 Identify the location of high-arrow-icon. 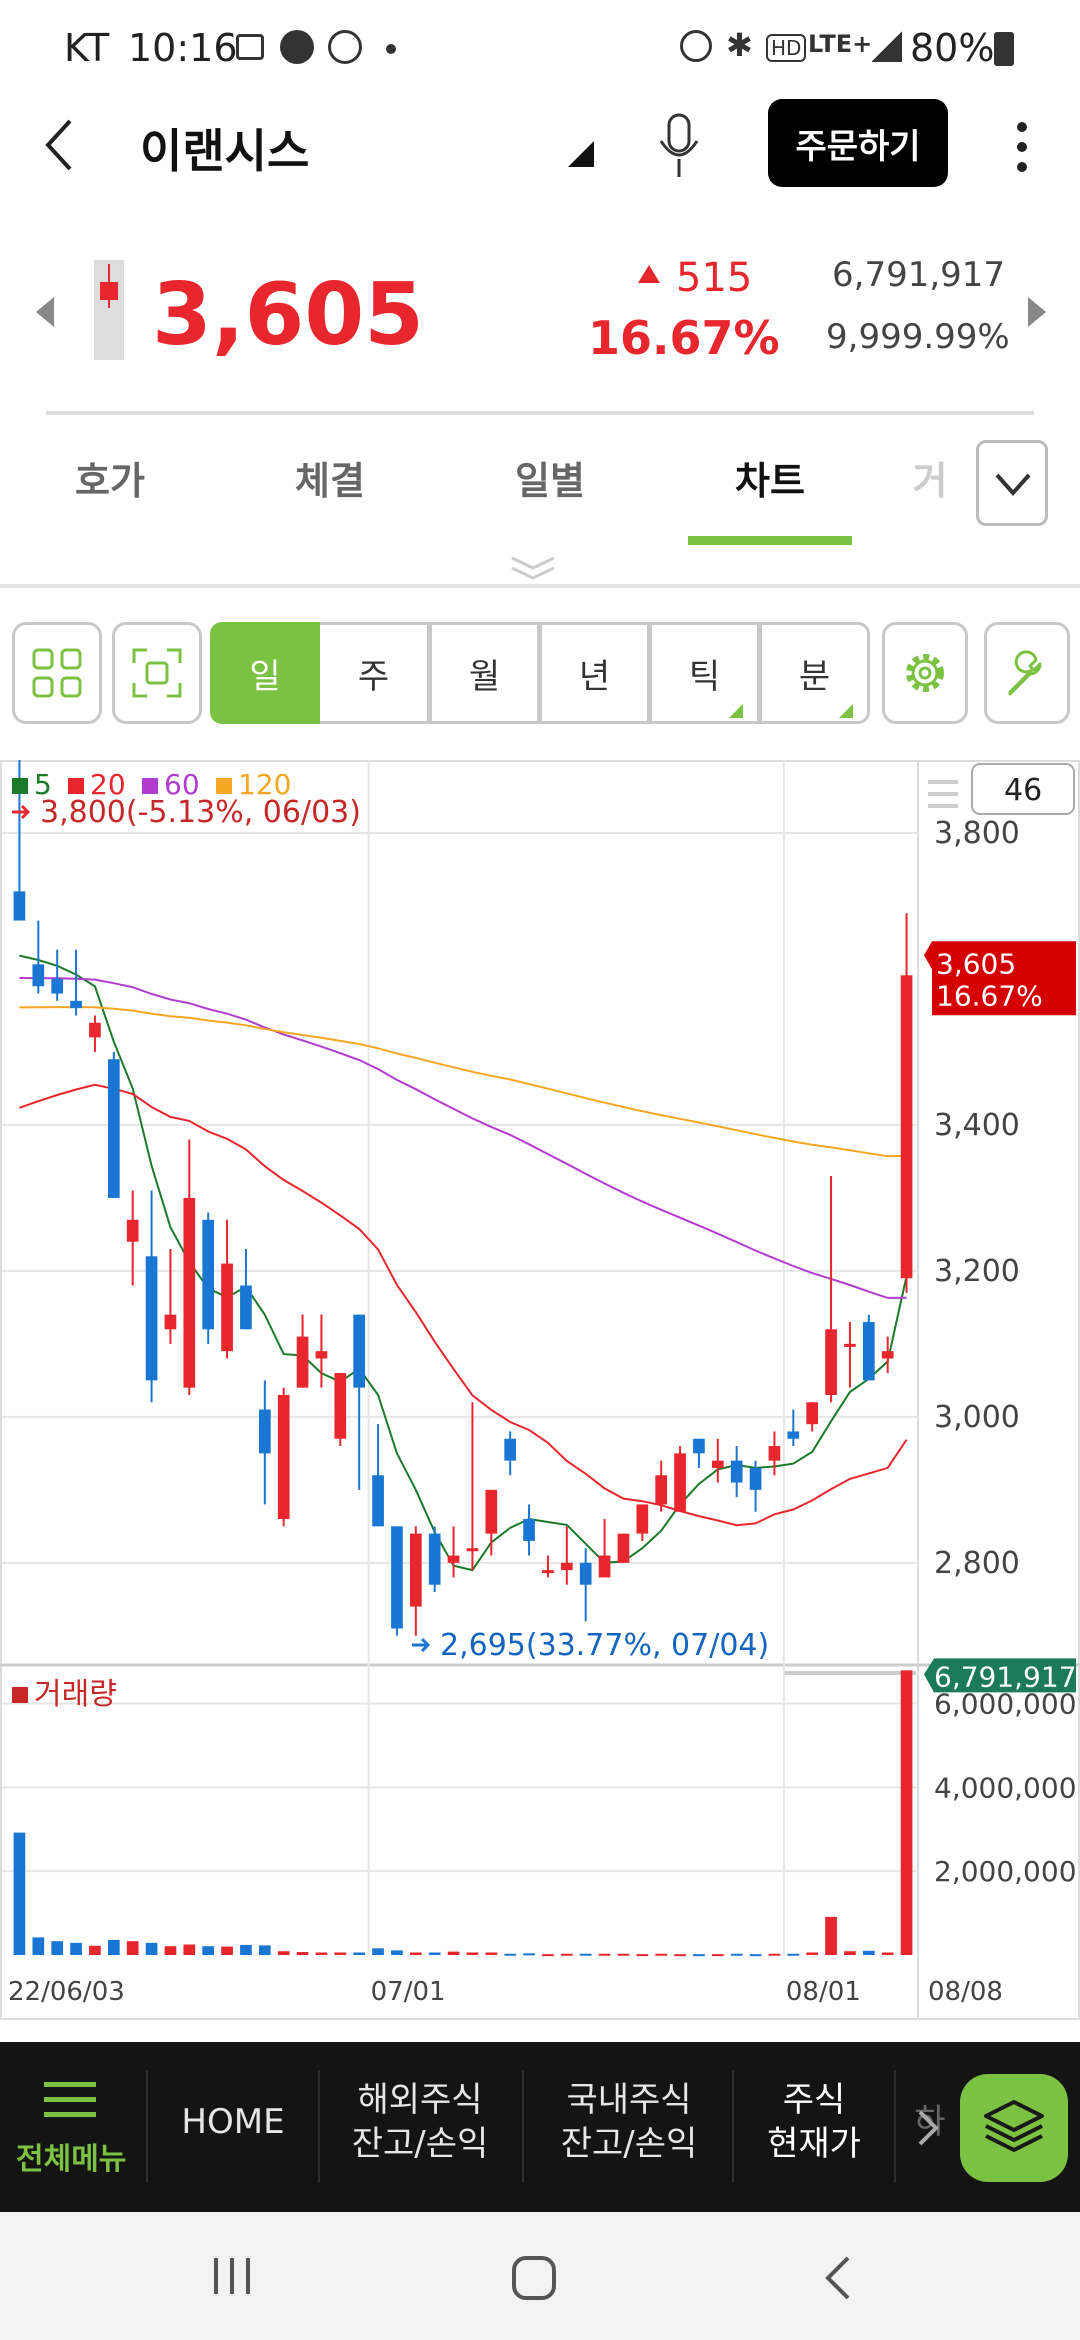
(21, 812).